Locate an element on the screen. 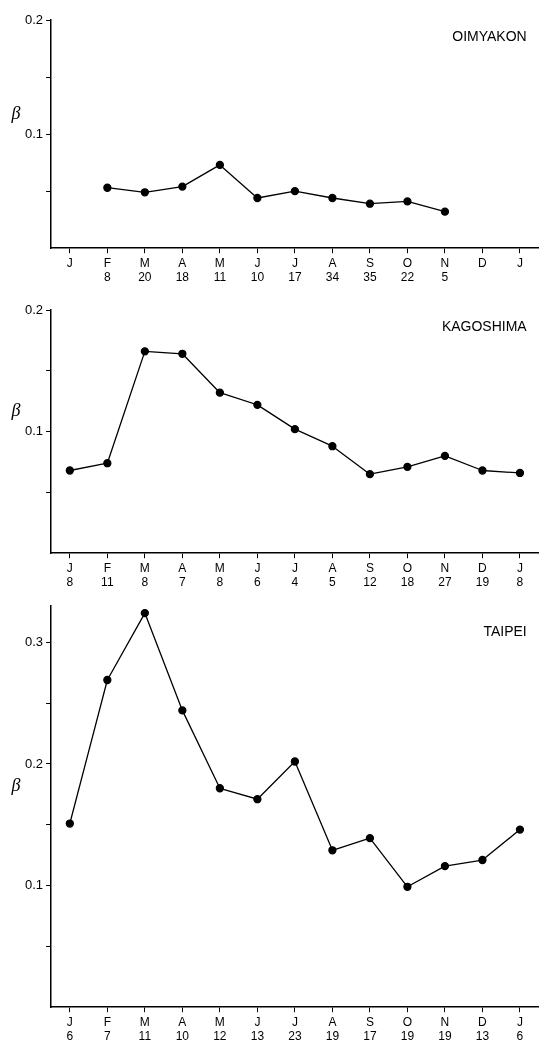 The width and height of the screenshot is (544, 1049). x-tick-label: A 18 is located at coordinates (182, 270).